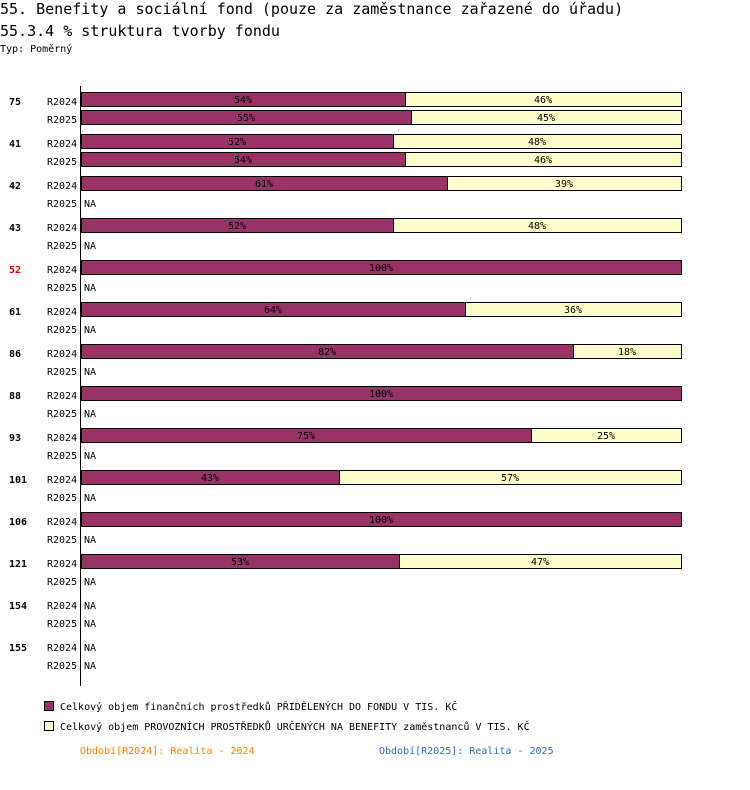 Image resolution: width=750 pixels, height=790 pixels. What do you see at coordinates (210, 478) in the screenshot?
I see `bar-value-label: 43%` at bounding box center [210, 478].